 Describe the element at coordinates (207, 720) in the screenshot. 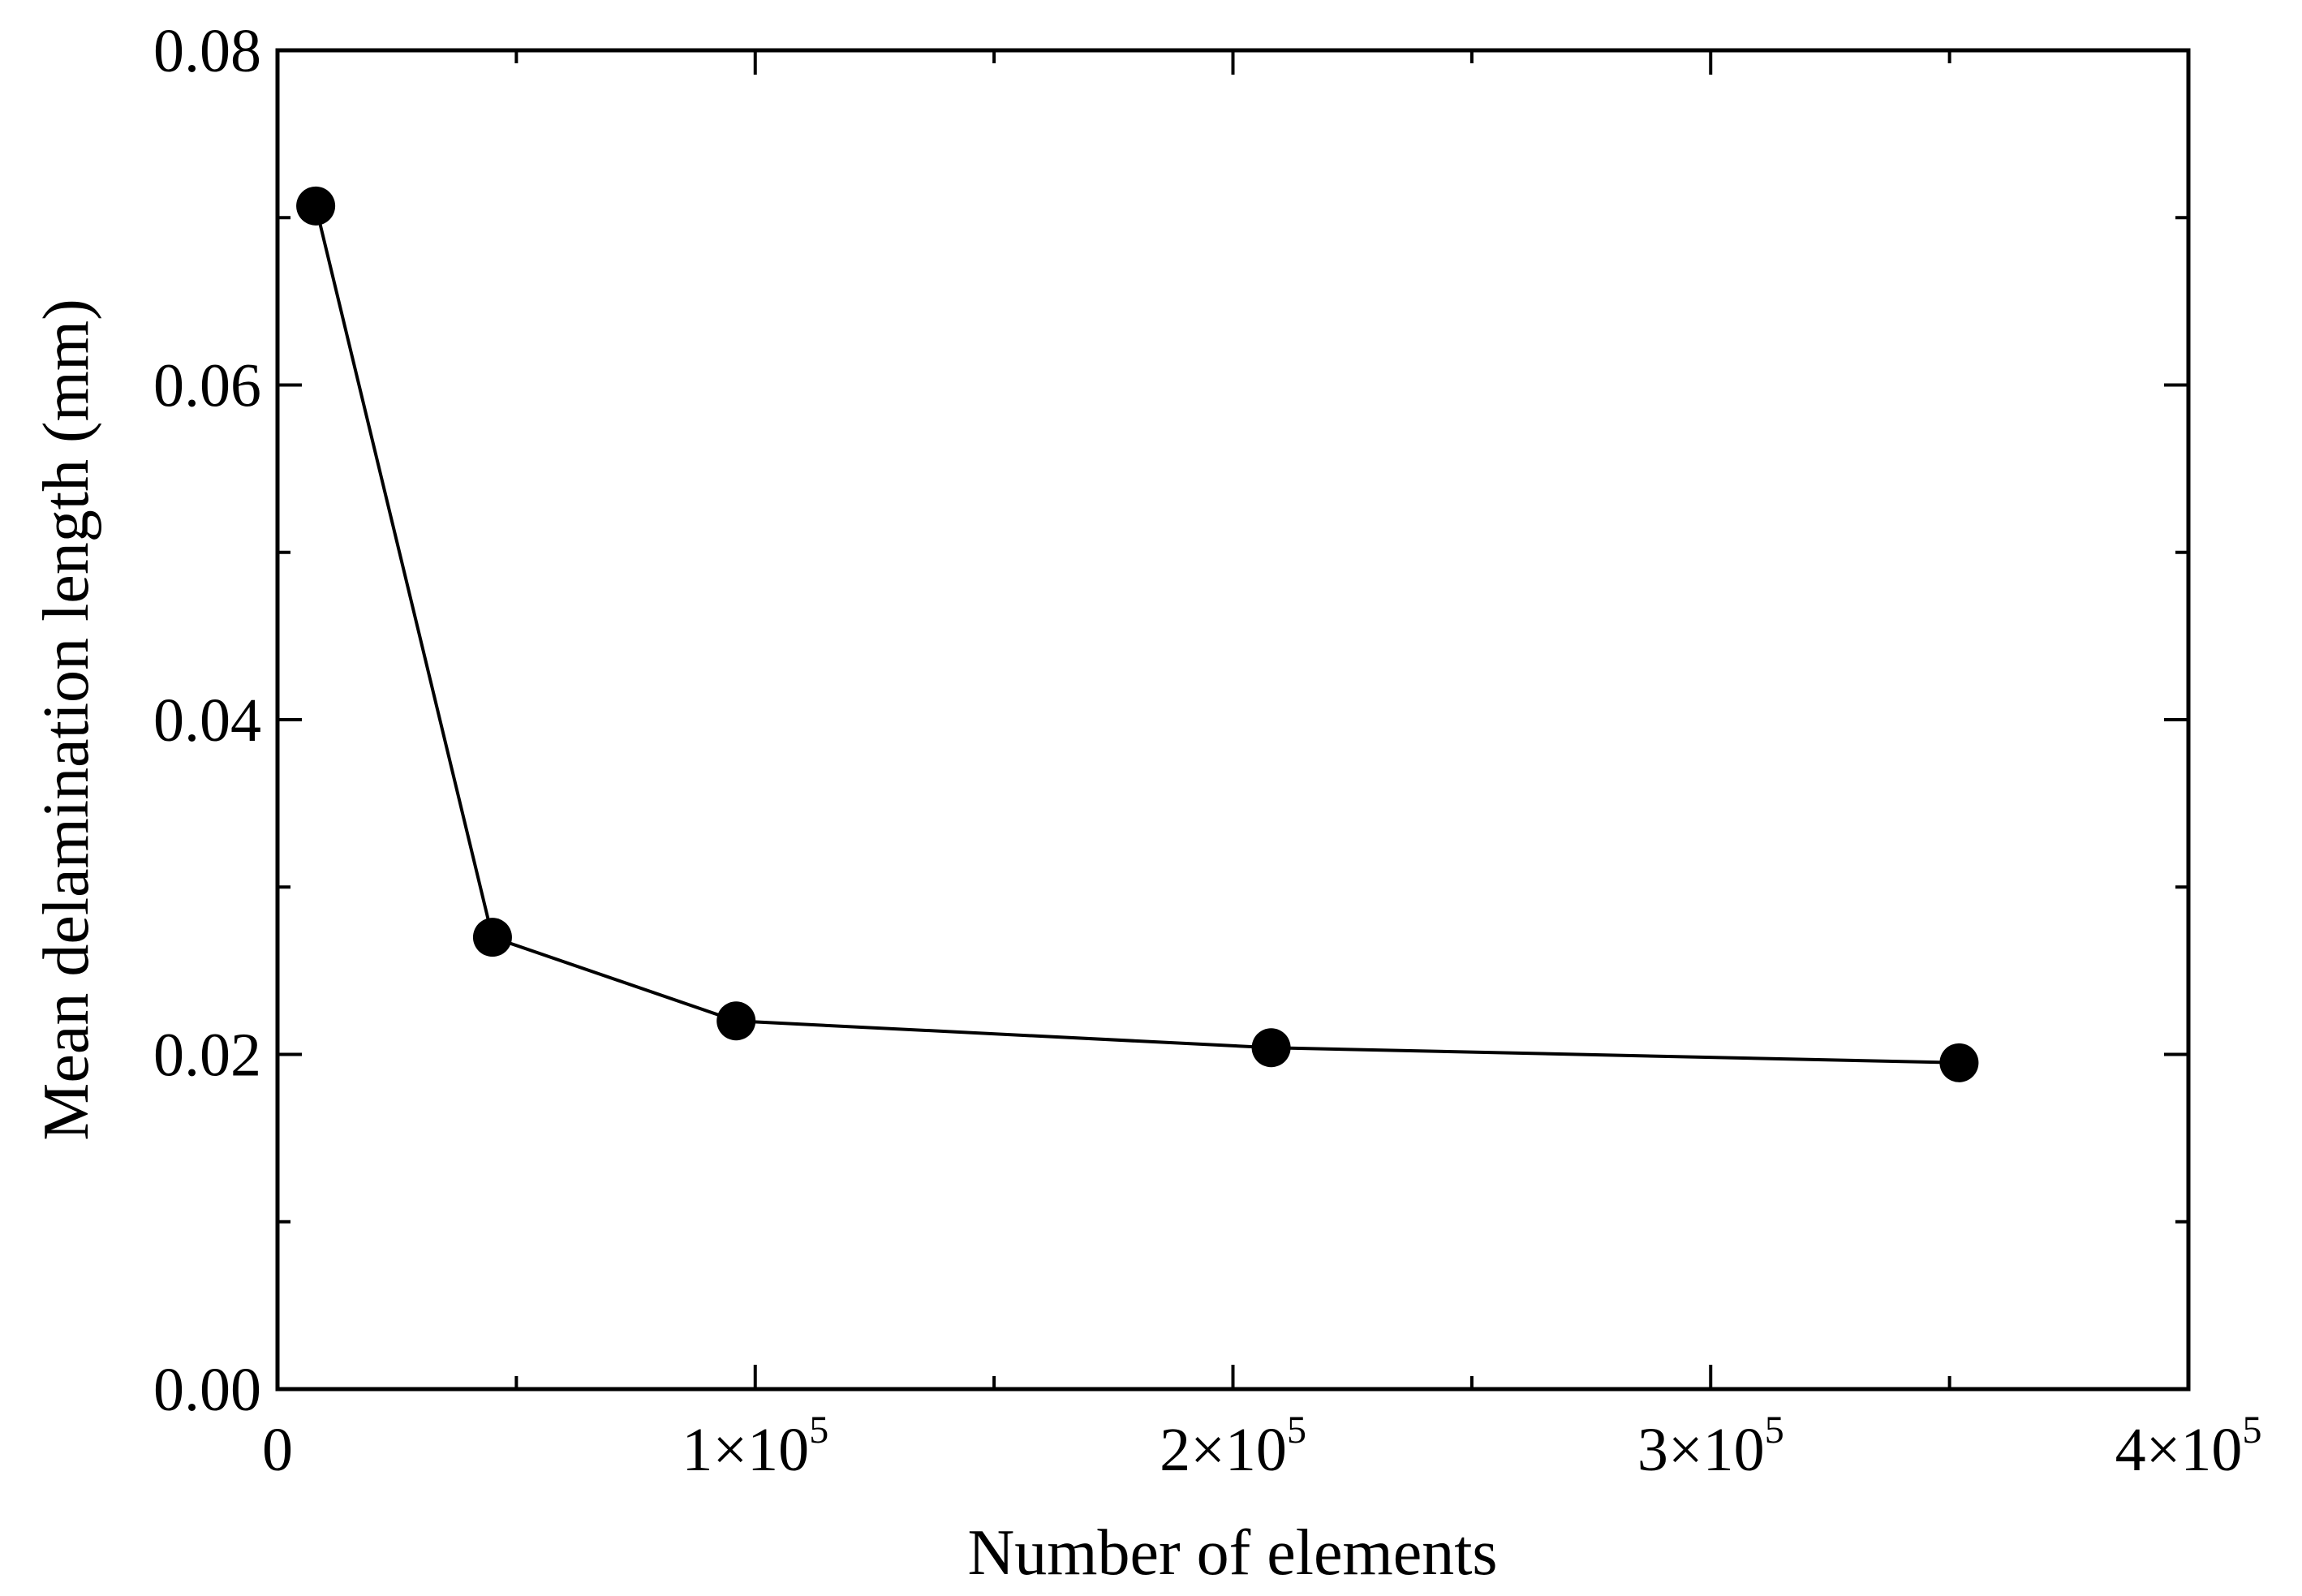

I see `y-tick-label: 0.04` at that location.